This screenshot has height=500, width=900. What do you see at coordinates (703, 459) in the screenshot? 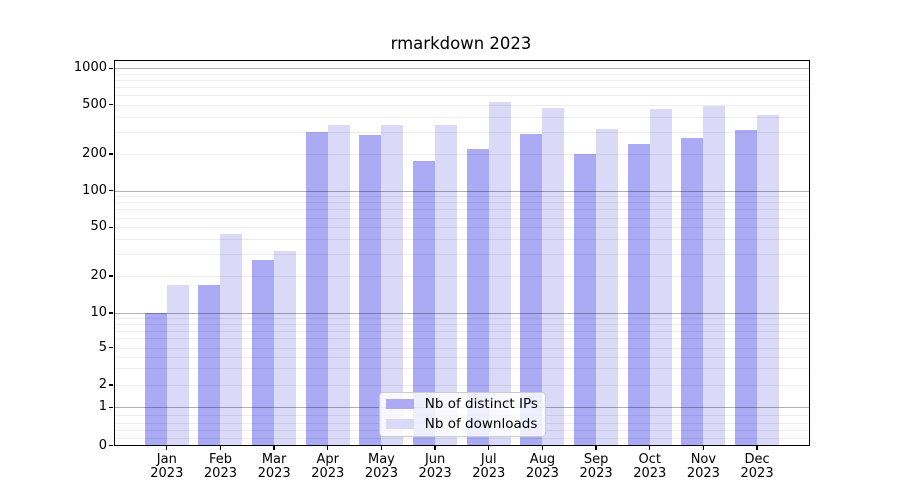
I see `x-tick-month: Nov` at bounding box center [703, 459].